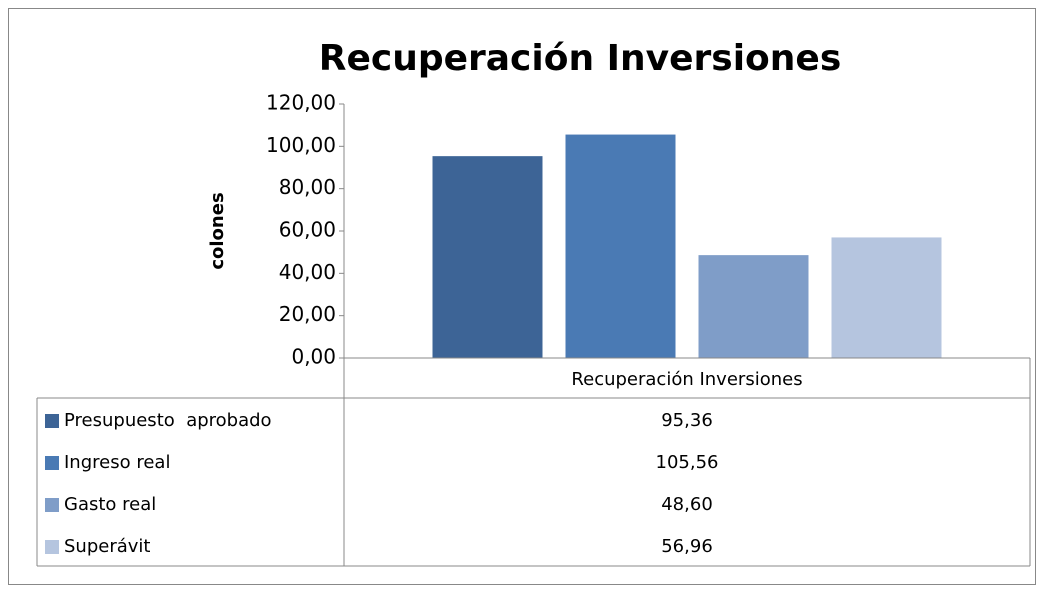  Describe the element at coordinates (687, 420) in the screenshot. I see `table-value: 95,36` at that location.